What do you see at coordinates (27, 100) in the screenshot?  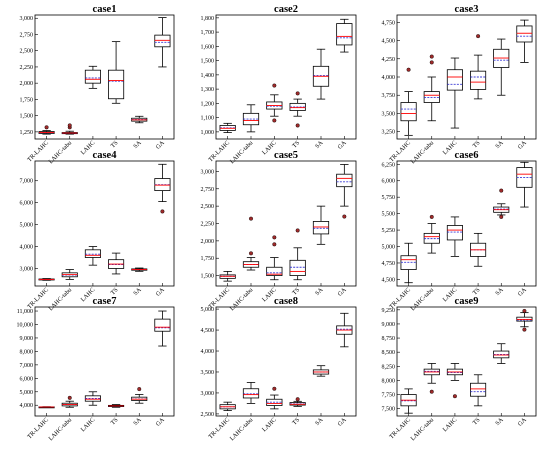 I see `y-tick-label: 1,750` at bounding box center [27, 100].